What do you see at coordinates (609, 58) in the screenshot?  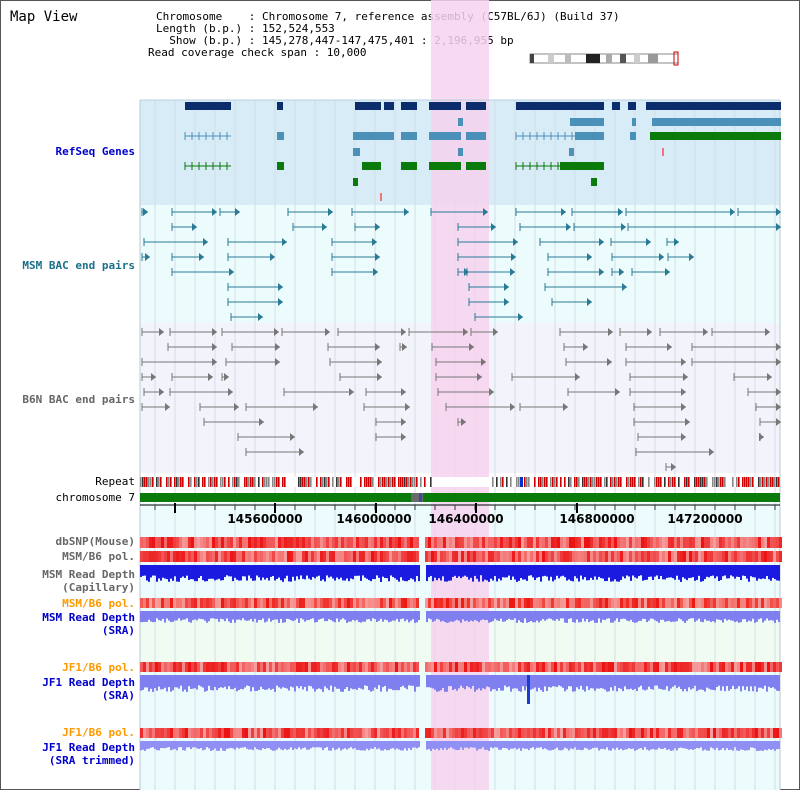 I see `ideogram-band` at bounding box center [609, 58].